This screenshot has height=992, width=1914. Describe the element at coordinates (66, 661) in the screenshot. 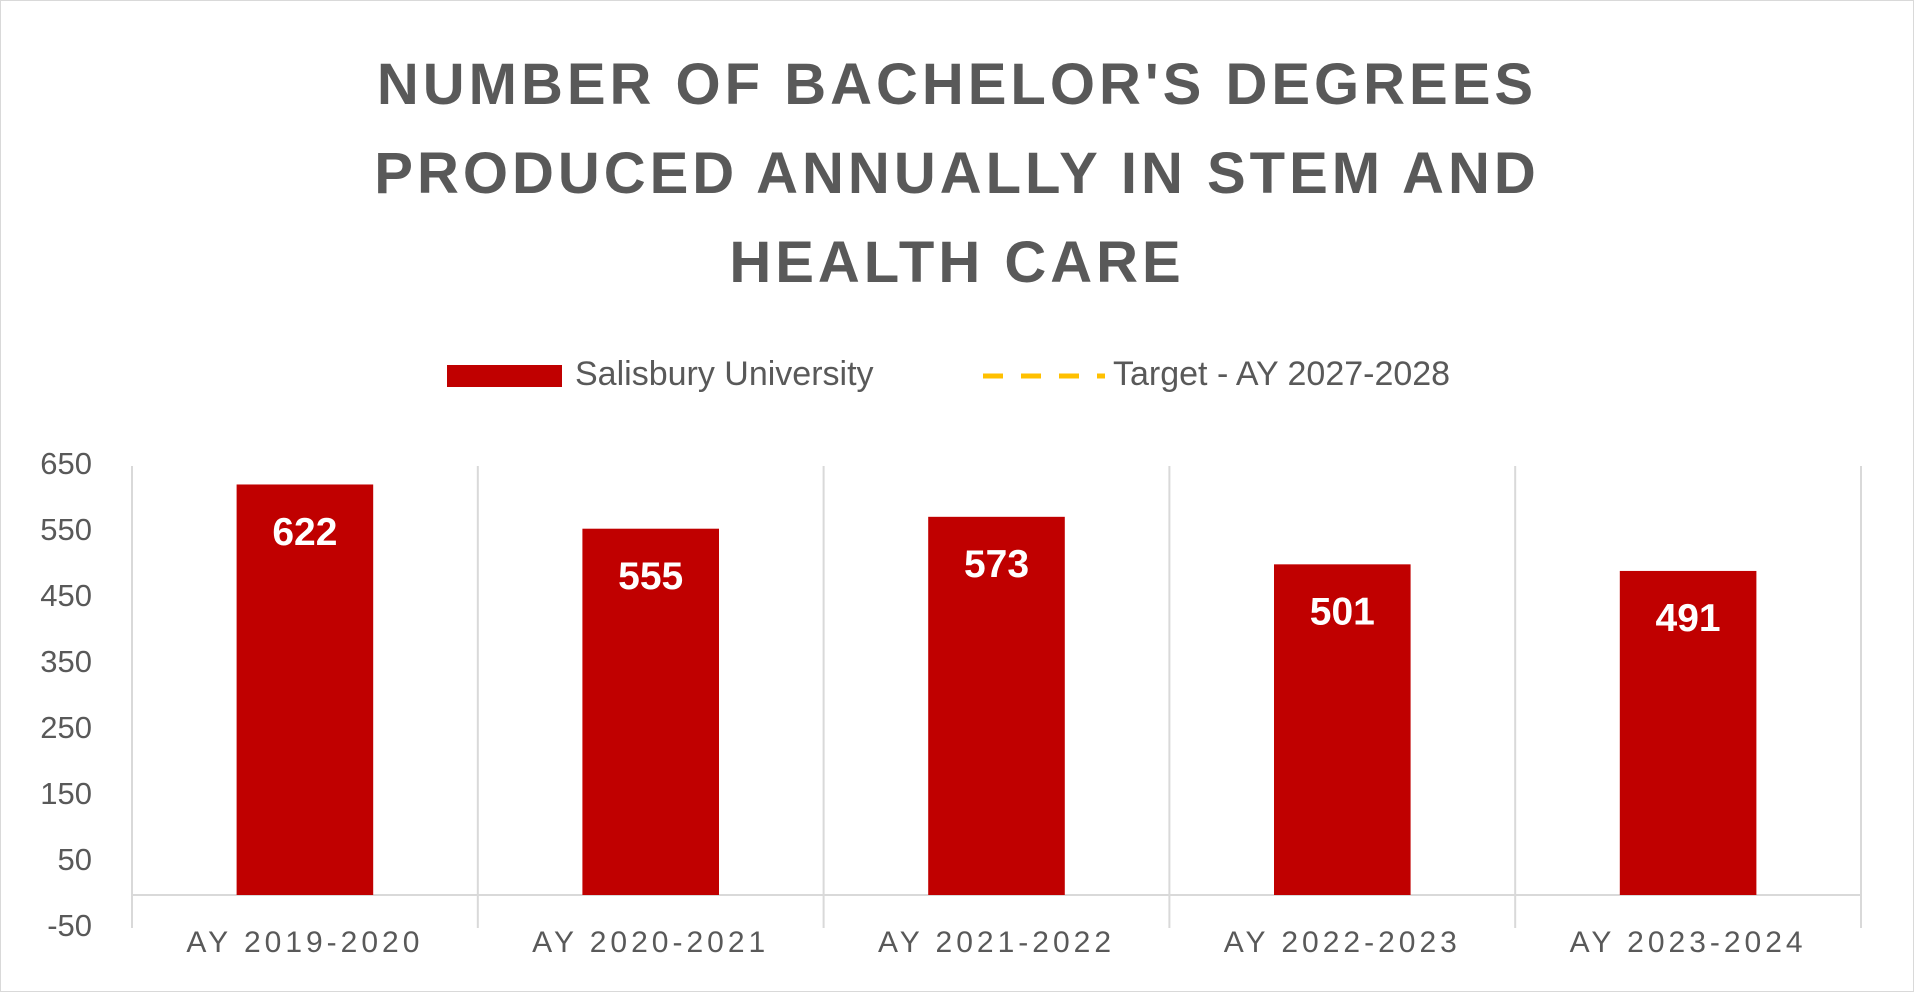

I see `y-tick-label: 350` at that location.